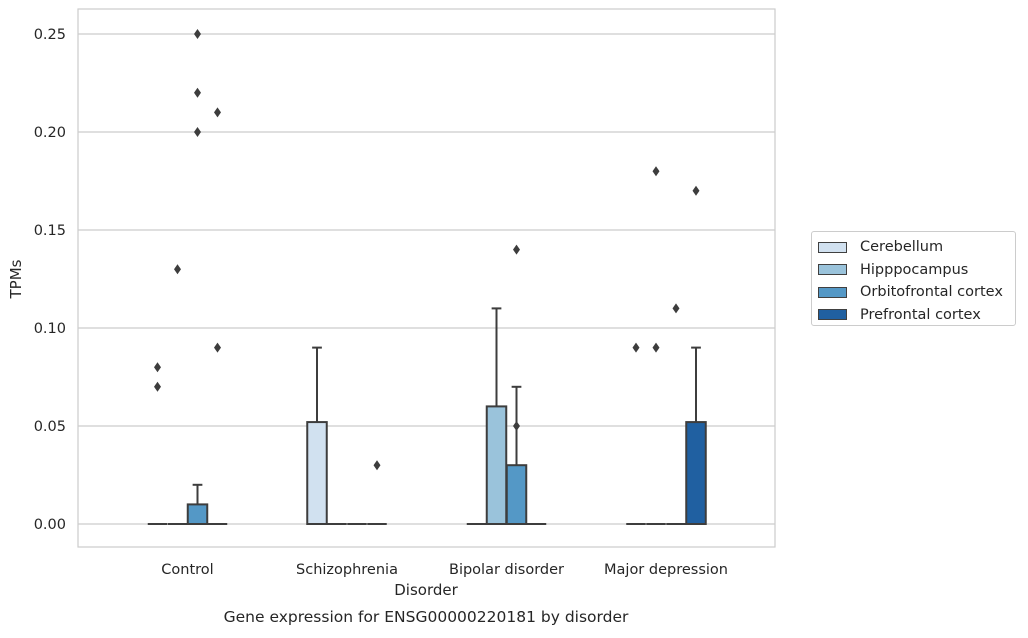 The image size is (1028, 638). What do you see at coordinates (506, 570) in the screenshot?
I see `x-tick-label: Bipolar disorder` at bounding box center [506, 570].